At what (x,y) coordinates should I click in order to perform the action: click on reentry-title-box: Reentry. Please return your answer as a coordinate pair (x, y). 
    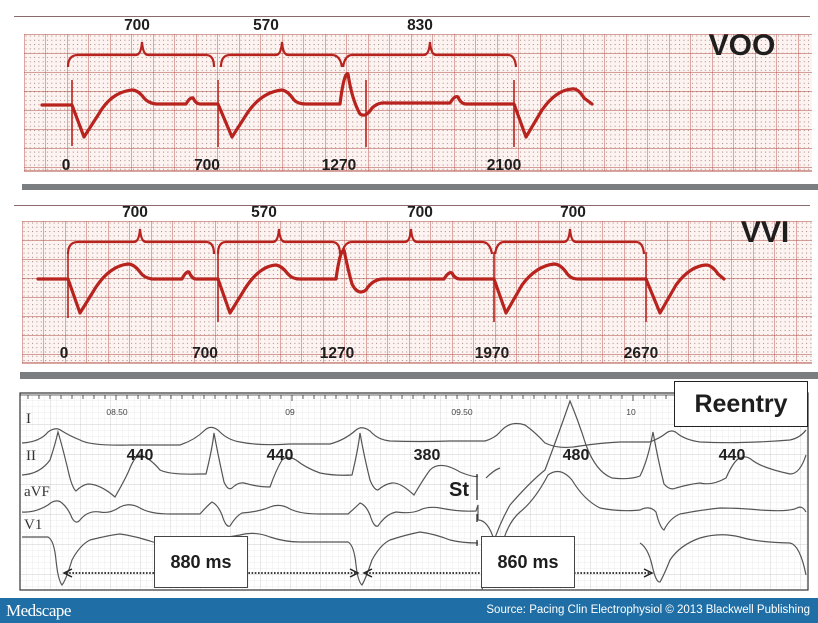
    Looking at the image, I should click on (741, 404).